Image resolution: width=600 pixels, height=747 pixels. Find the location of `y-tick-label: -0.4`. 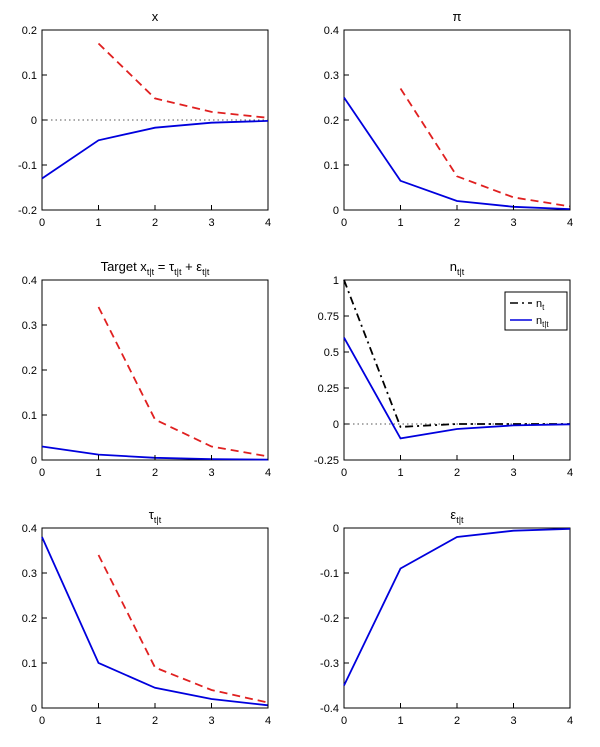

y-tick-label: -0.4 is located at coordinates (329, 709).